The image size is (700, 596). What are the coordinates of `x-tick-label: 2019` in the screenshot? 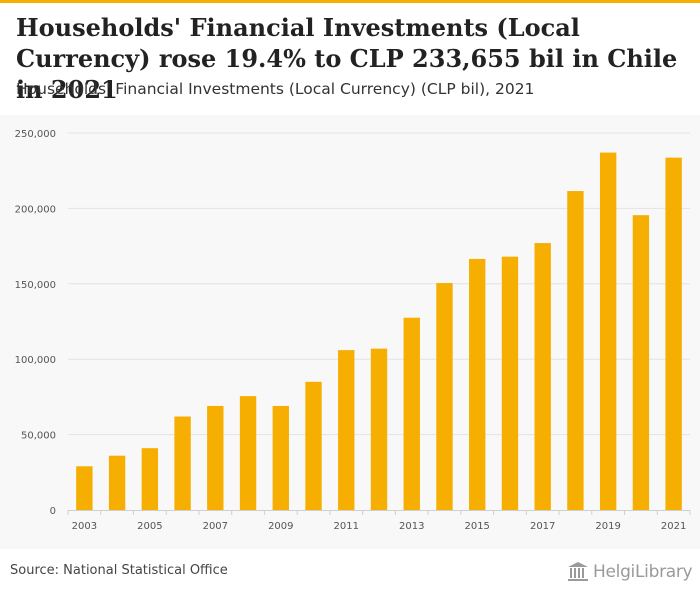 It's located at (607, 526).